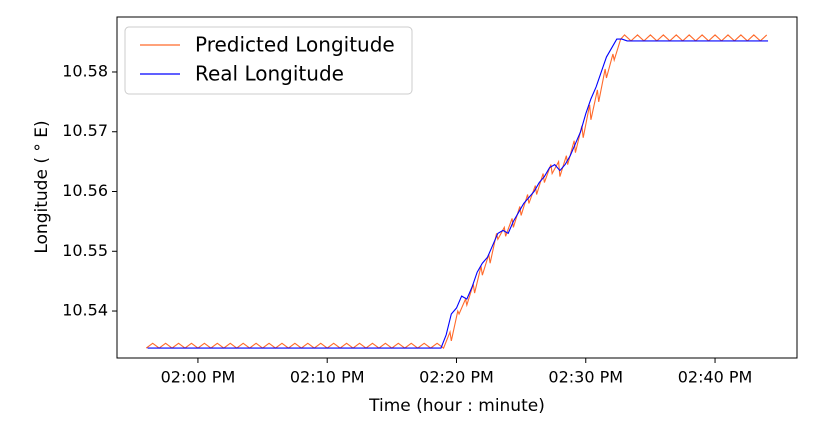  What do you see at coordinates (585, 377) in the screenshot?
I see `x-tick-label: 02:30 PM` at bounding box center [585, 377].